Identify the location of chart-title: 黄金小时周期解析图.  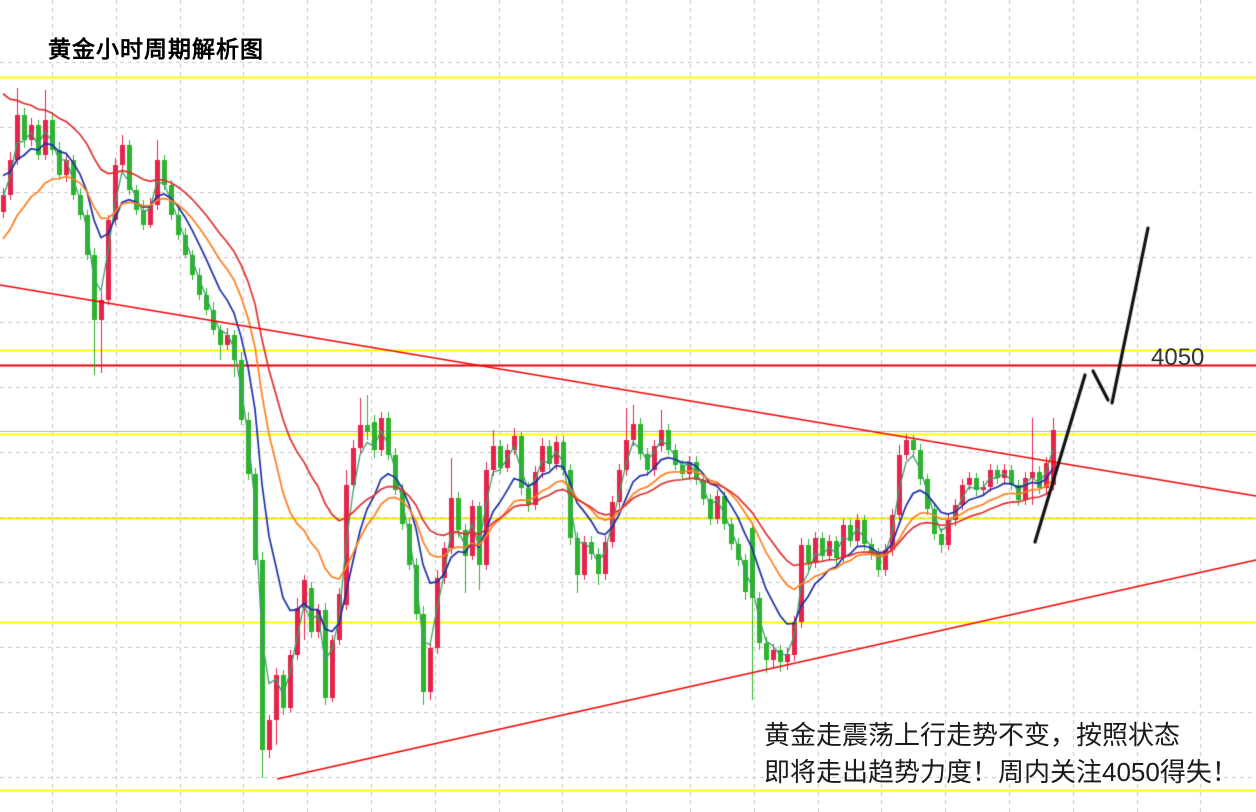
(156, 49).